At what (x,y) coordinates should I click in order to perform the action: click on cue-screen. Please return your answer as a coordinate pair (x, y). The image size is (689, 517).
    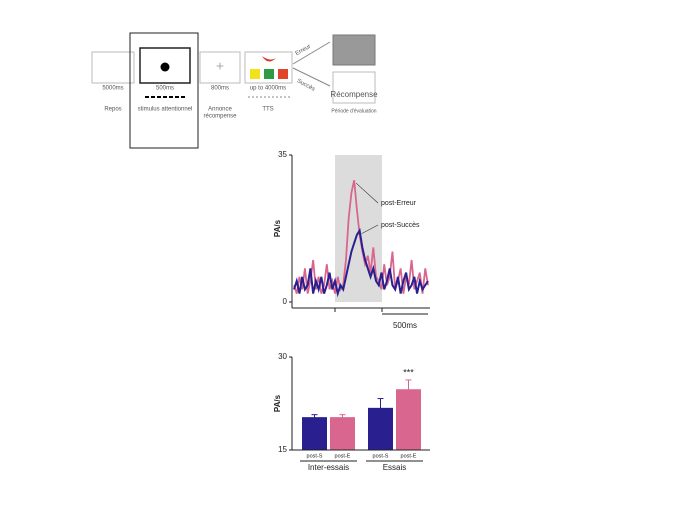
    Looking at the image, I should click on (220, 67).